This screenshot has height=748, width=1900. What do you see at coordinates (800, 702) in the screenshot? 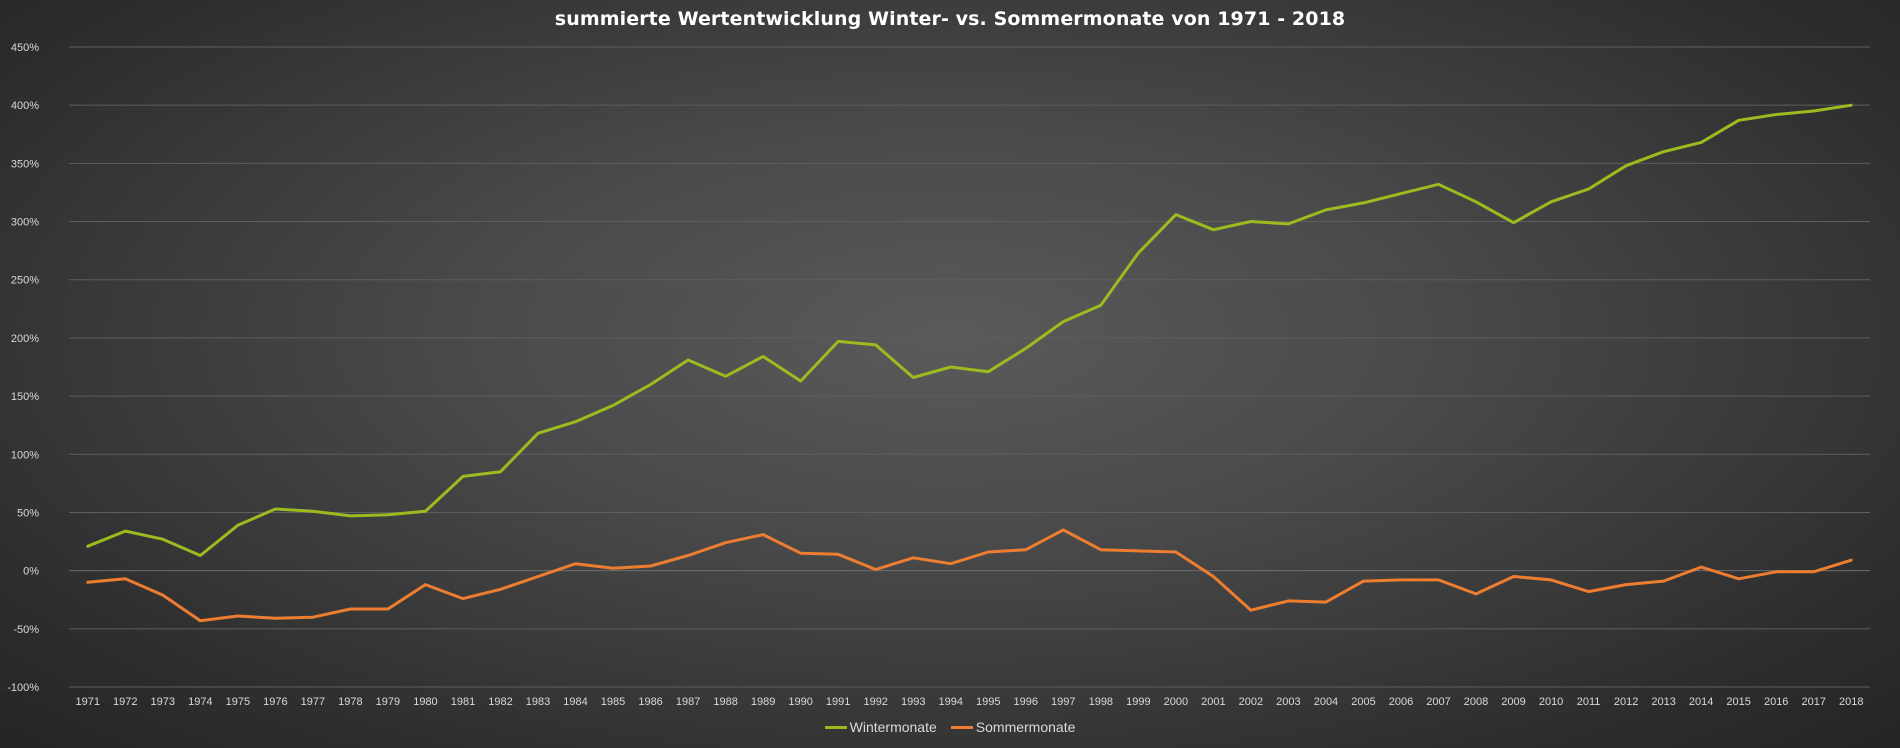
I see `x-tick-label: 1990` at bounding box center [800, 702].